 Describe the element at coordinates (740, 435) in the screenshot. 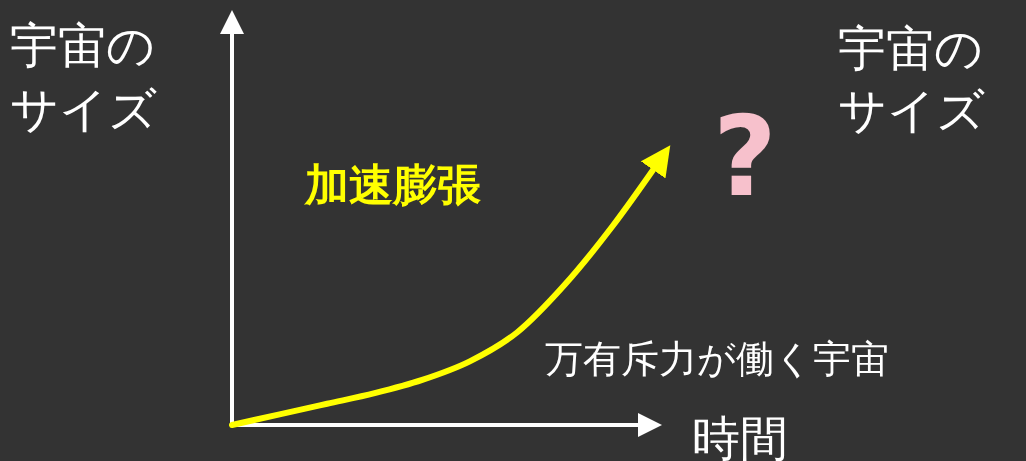

I see `x-axis-title: 時間` at that location.